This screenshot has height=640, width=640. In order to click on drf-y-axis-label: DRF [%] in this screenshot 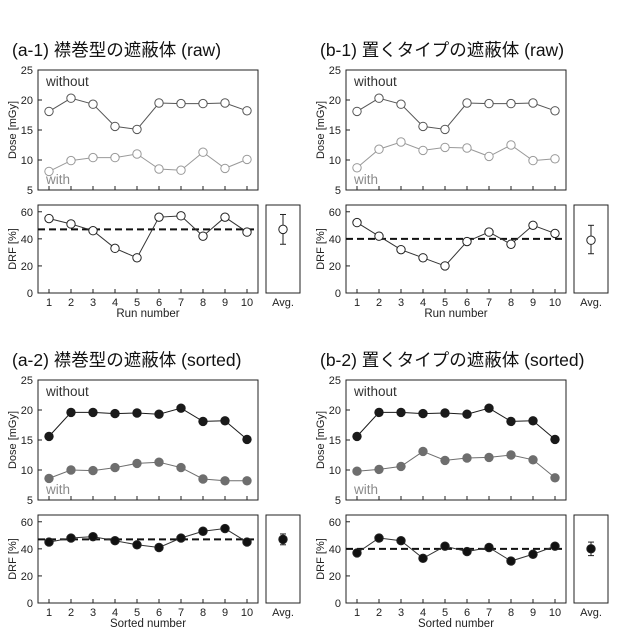, I will do `click(321, 249)`.